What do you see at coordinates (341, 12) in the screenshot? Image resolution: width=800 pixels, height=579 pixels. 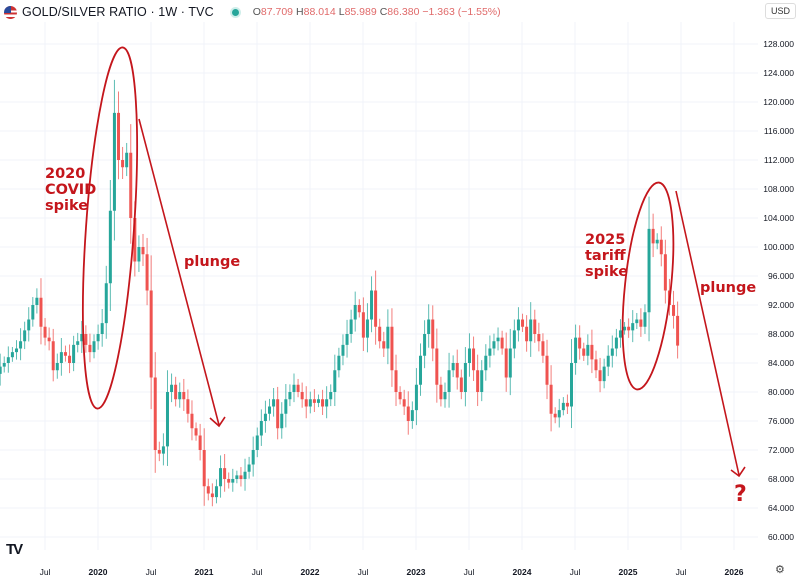 I see `low-label: L` at bounding box center [341, 12].